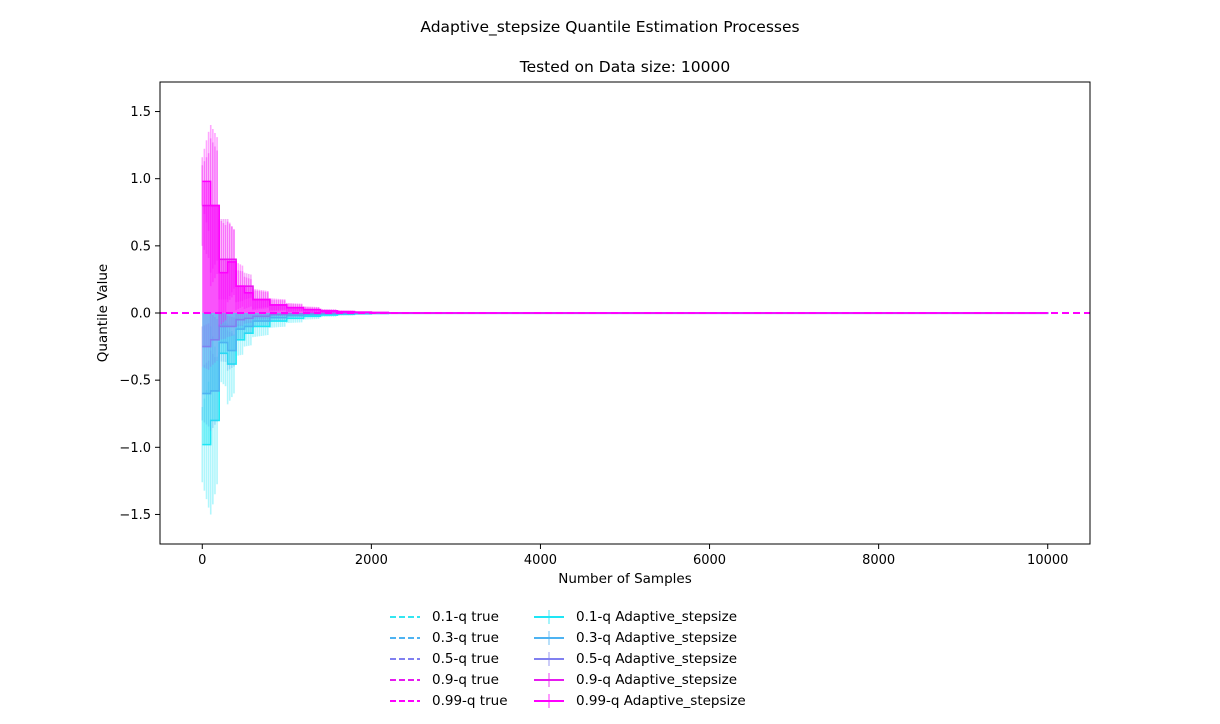 This screenshot has width=1220, height=724. I want to click on legend-label: 0.99-q Adaptive_stepsize, so click(661, 700).